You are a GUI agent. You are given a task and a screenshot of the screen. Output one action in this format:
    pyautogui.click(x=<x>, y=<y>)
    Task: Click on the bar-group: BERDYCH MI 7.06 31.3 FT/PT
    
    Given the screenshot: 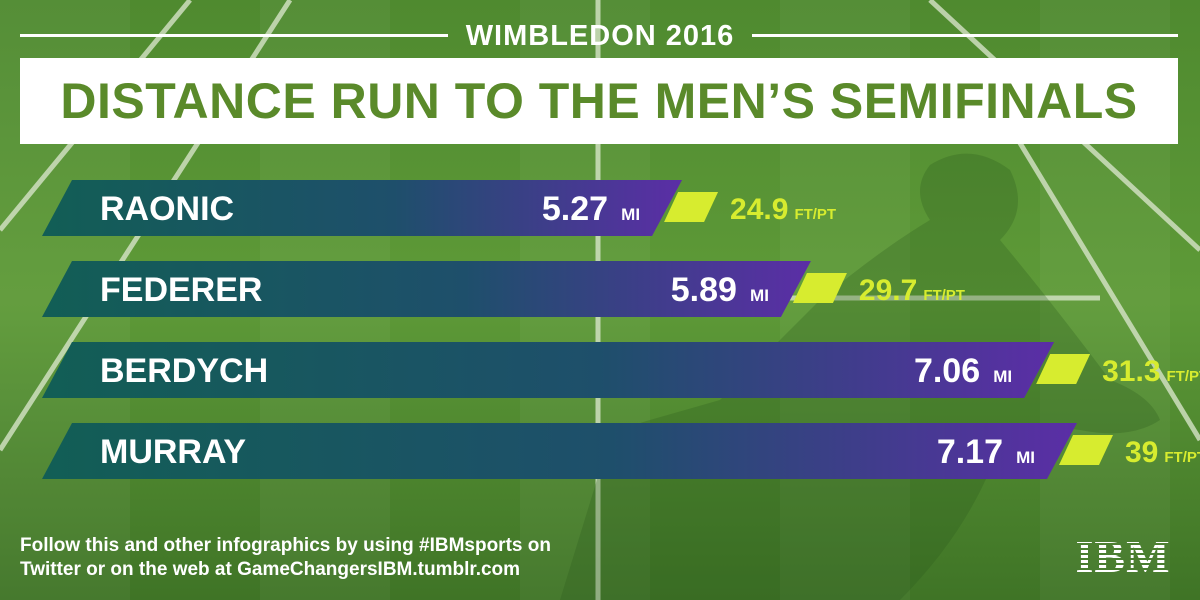 What is the action you would take?
    pyautogui.click(x=621, y=370)
    